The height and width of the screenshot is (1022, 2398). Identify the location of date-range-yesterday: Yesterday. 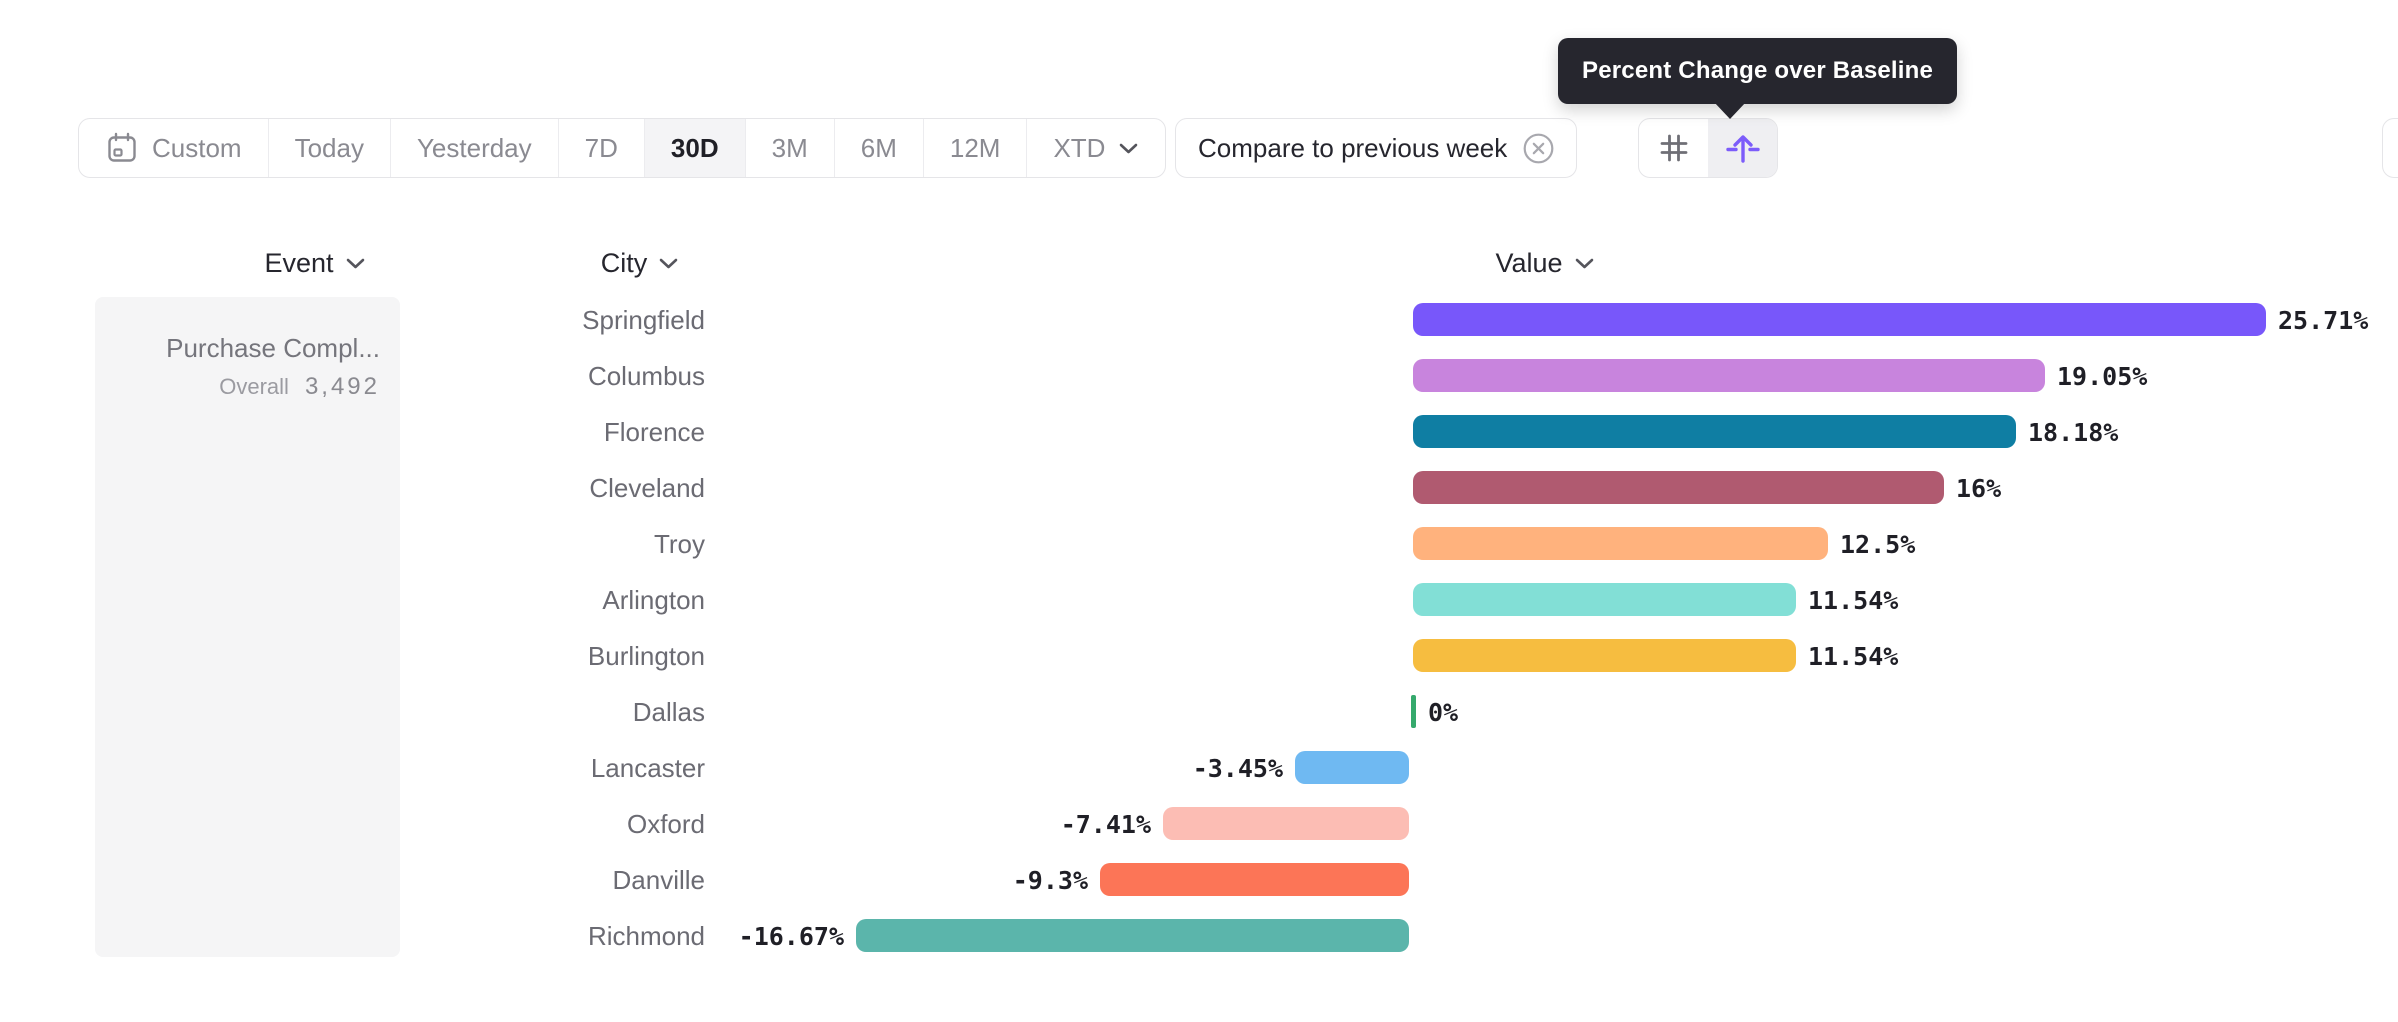
(475, 148).